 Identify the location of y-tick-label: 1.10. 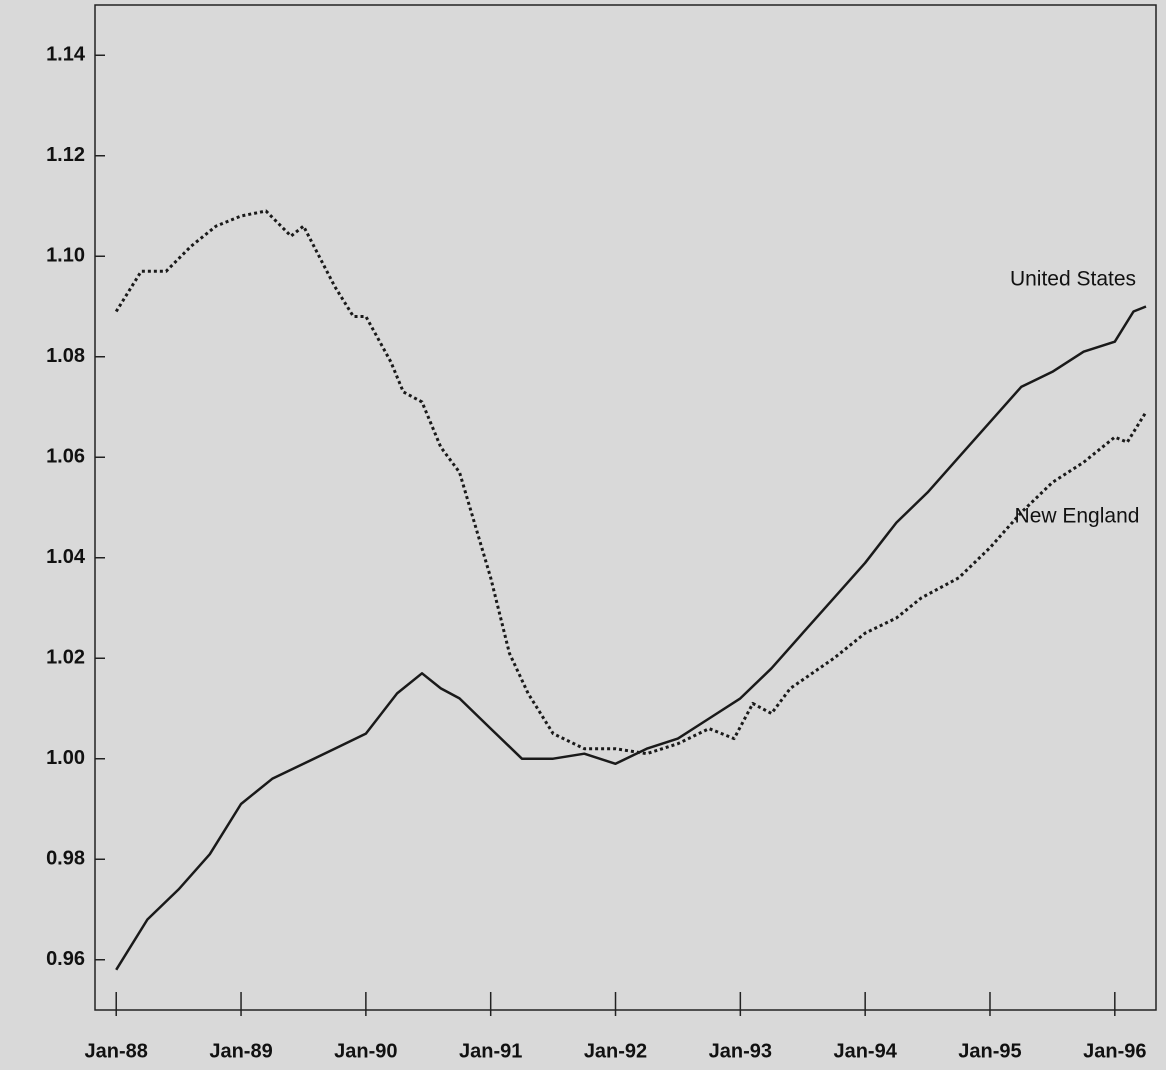
(65, 256).